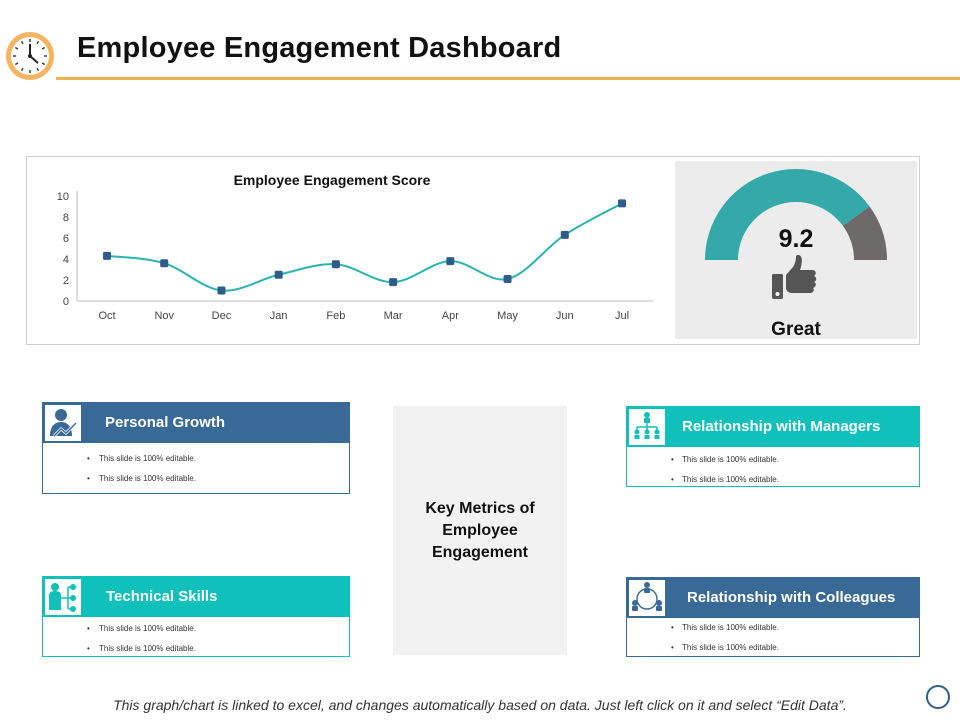 Image resolution: width=960 pixels, height=720 pixels. I want to click on circle-icon, so click(938, 697).